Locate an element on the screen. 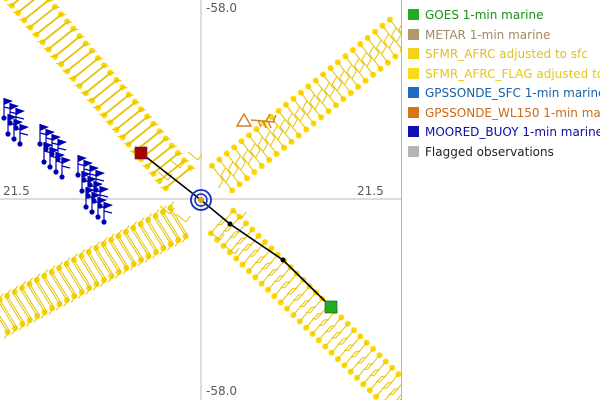 This screenshot has height=400, width=600. legend-item-sfmr-afrc-flag: SFMR_AFRC_FLAG adjusted to is located at coordinates (504, 75).